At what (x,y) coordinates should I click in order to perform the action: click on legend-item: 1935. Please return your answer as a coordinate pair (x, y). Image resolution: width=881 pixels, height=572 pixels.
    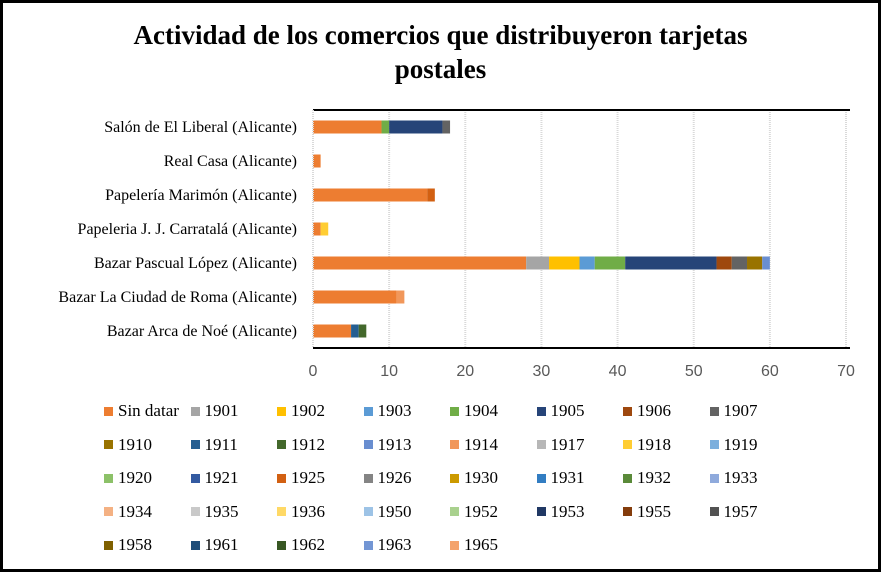
    Looking at the image, I should click on (214, 512).